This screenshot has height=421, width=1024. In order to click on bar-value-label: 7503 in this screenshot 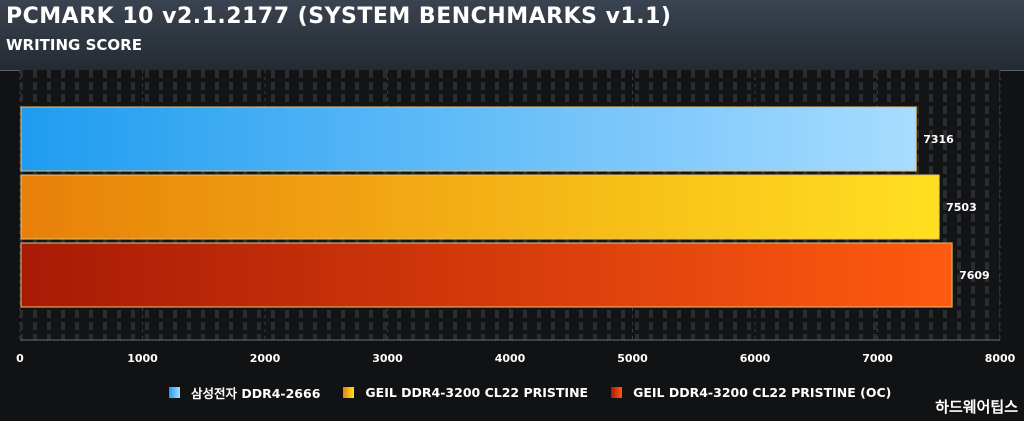, I will do `click(961, 207)`.